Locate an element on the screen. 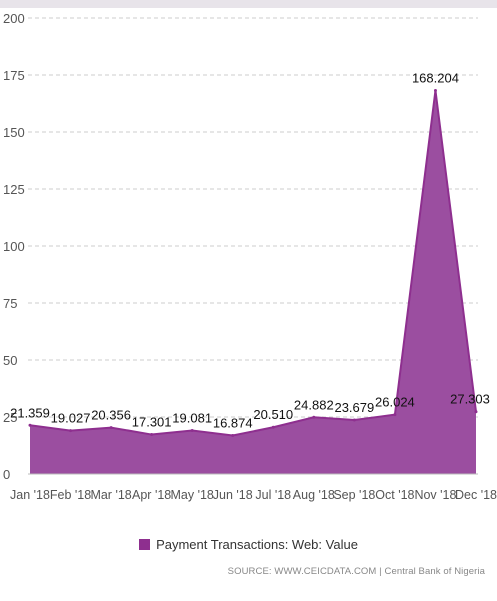  y-tick-label: 0 is located at coordinates (6, 474).